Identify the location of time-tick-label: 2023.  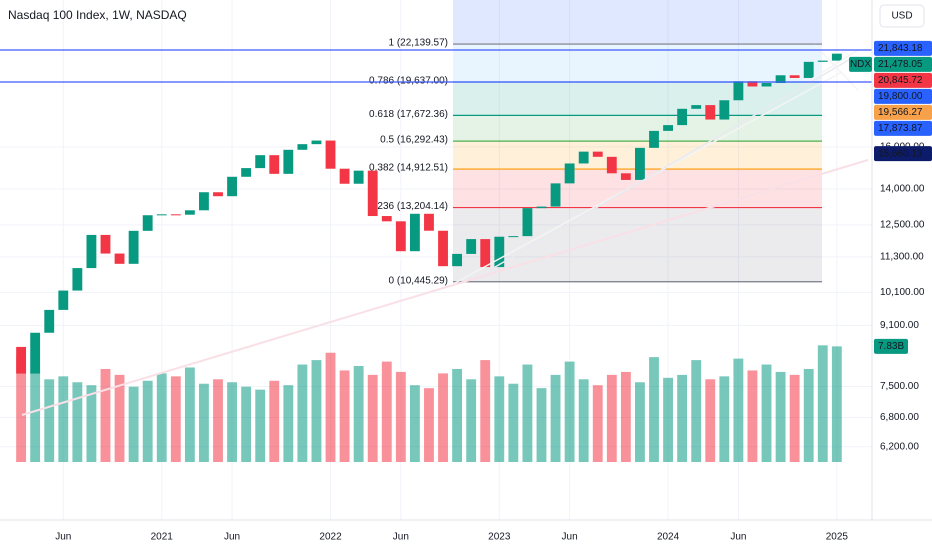
(499, 537).